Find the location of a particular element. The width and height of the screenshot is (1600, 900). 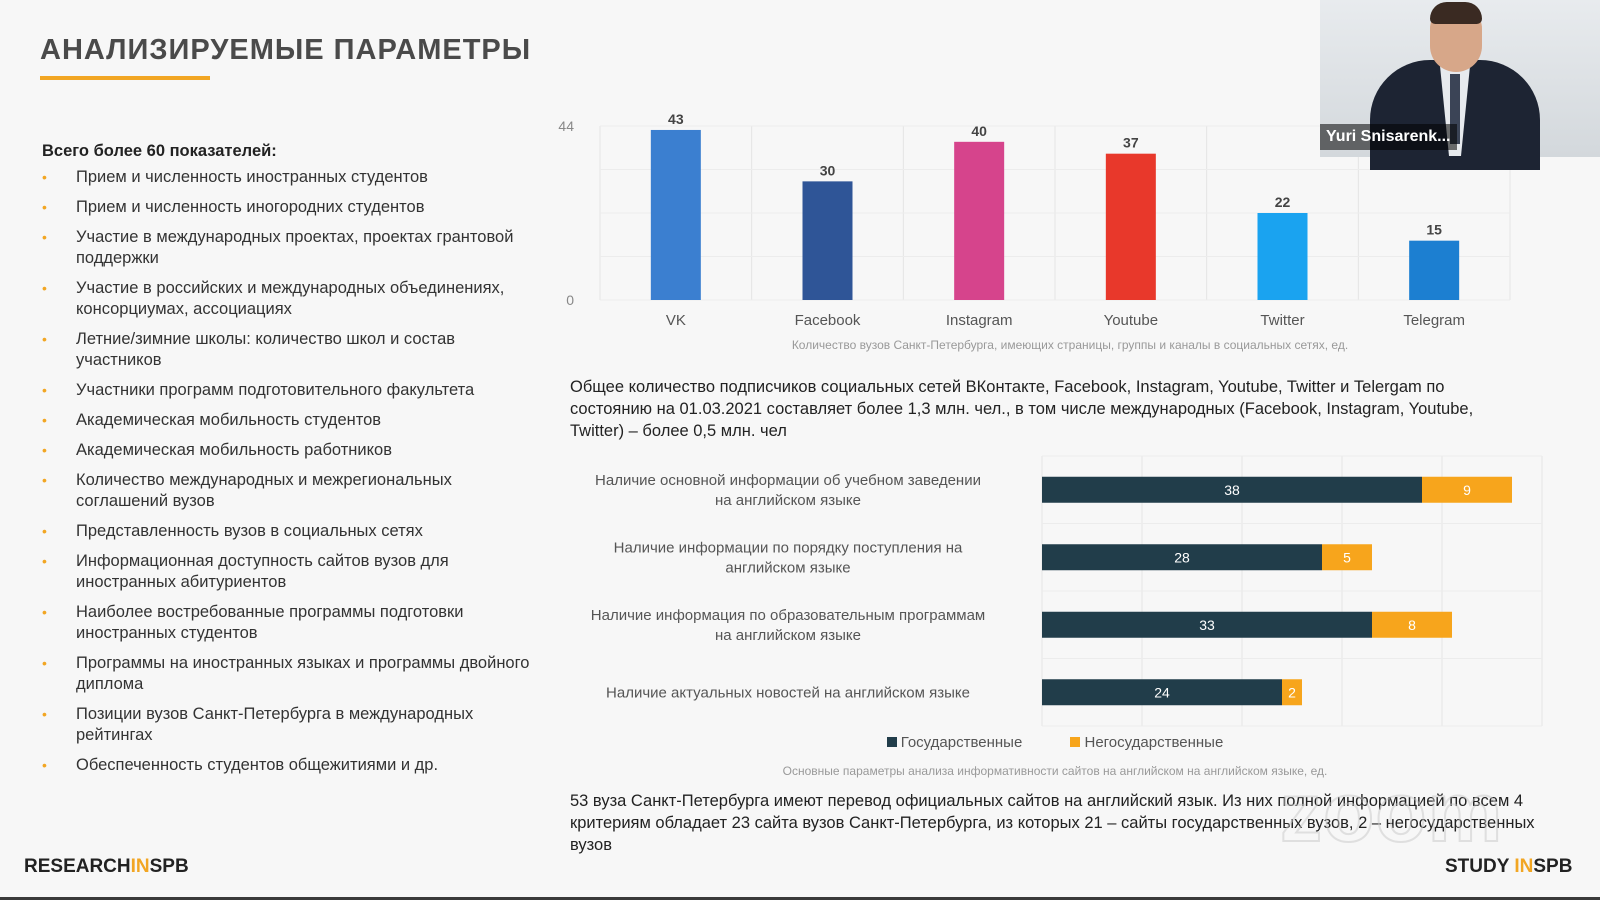

x-tick-label: VK is located at coordinates (676, 320).